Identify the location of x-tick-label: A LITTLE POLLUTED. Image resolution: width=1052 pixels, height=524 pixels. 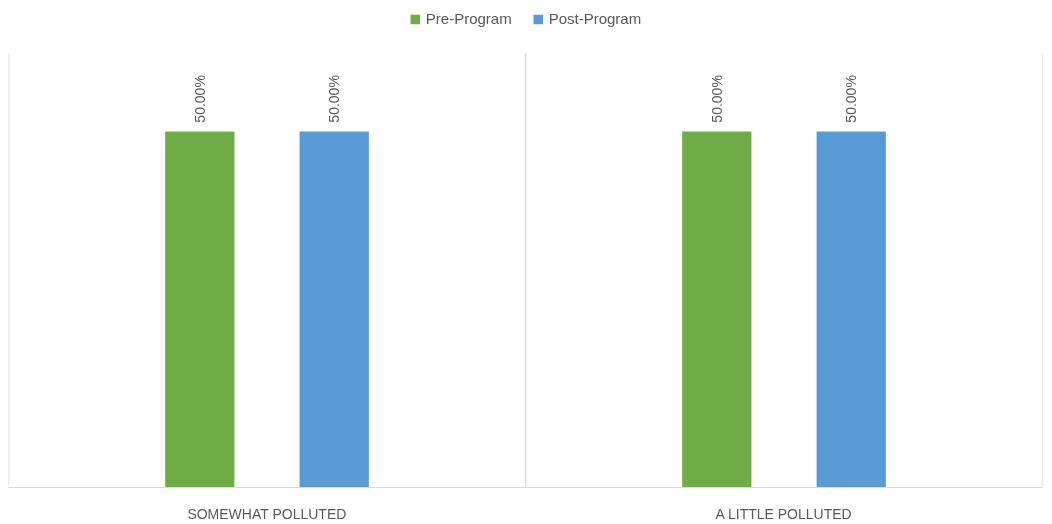
(783, 513).